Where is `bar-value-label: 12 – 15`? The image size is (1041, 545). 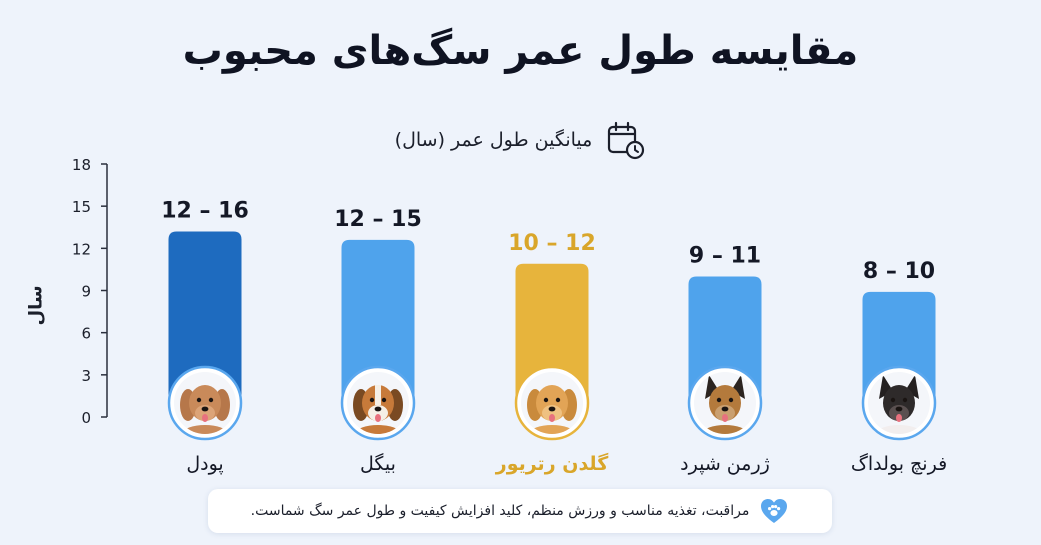
bar-value-label: 12 – 15 is located at coordinates (378, 219).